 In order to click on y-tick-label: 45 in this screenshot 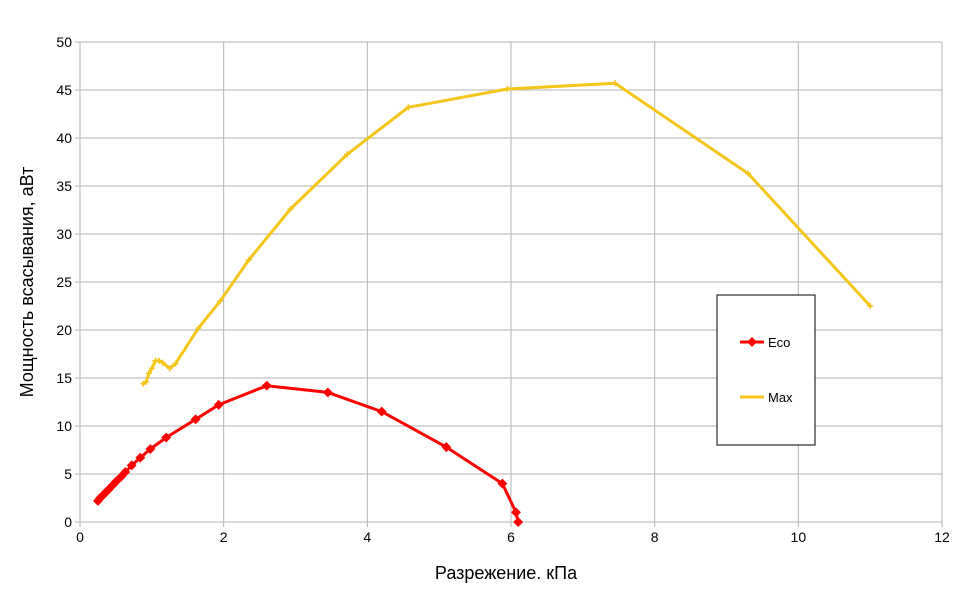, I will do `click(64, 90)`.